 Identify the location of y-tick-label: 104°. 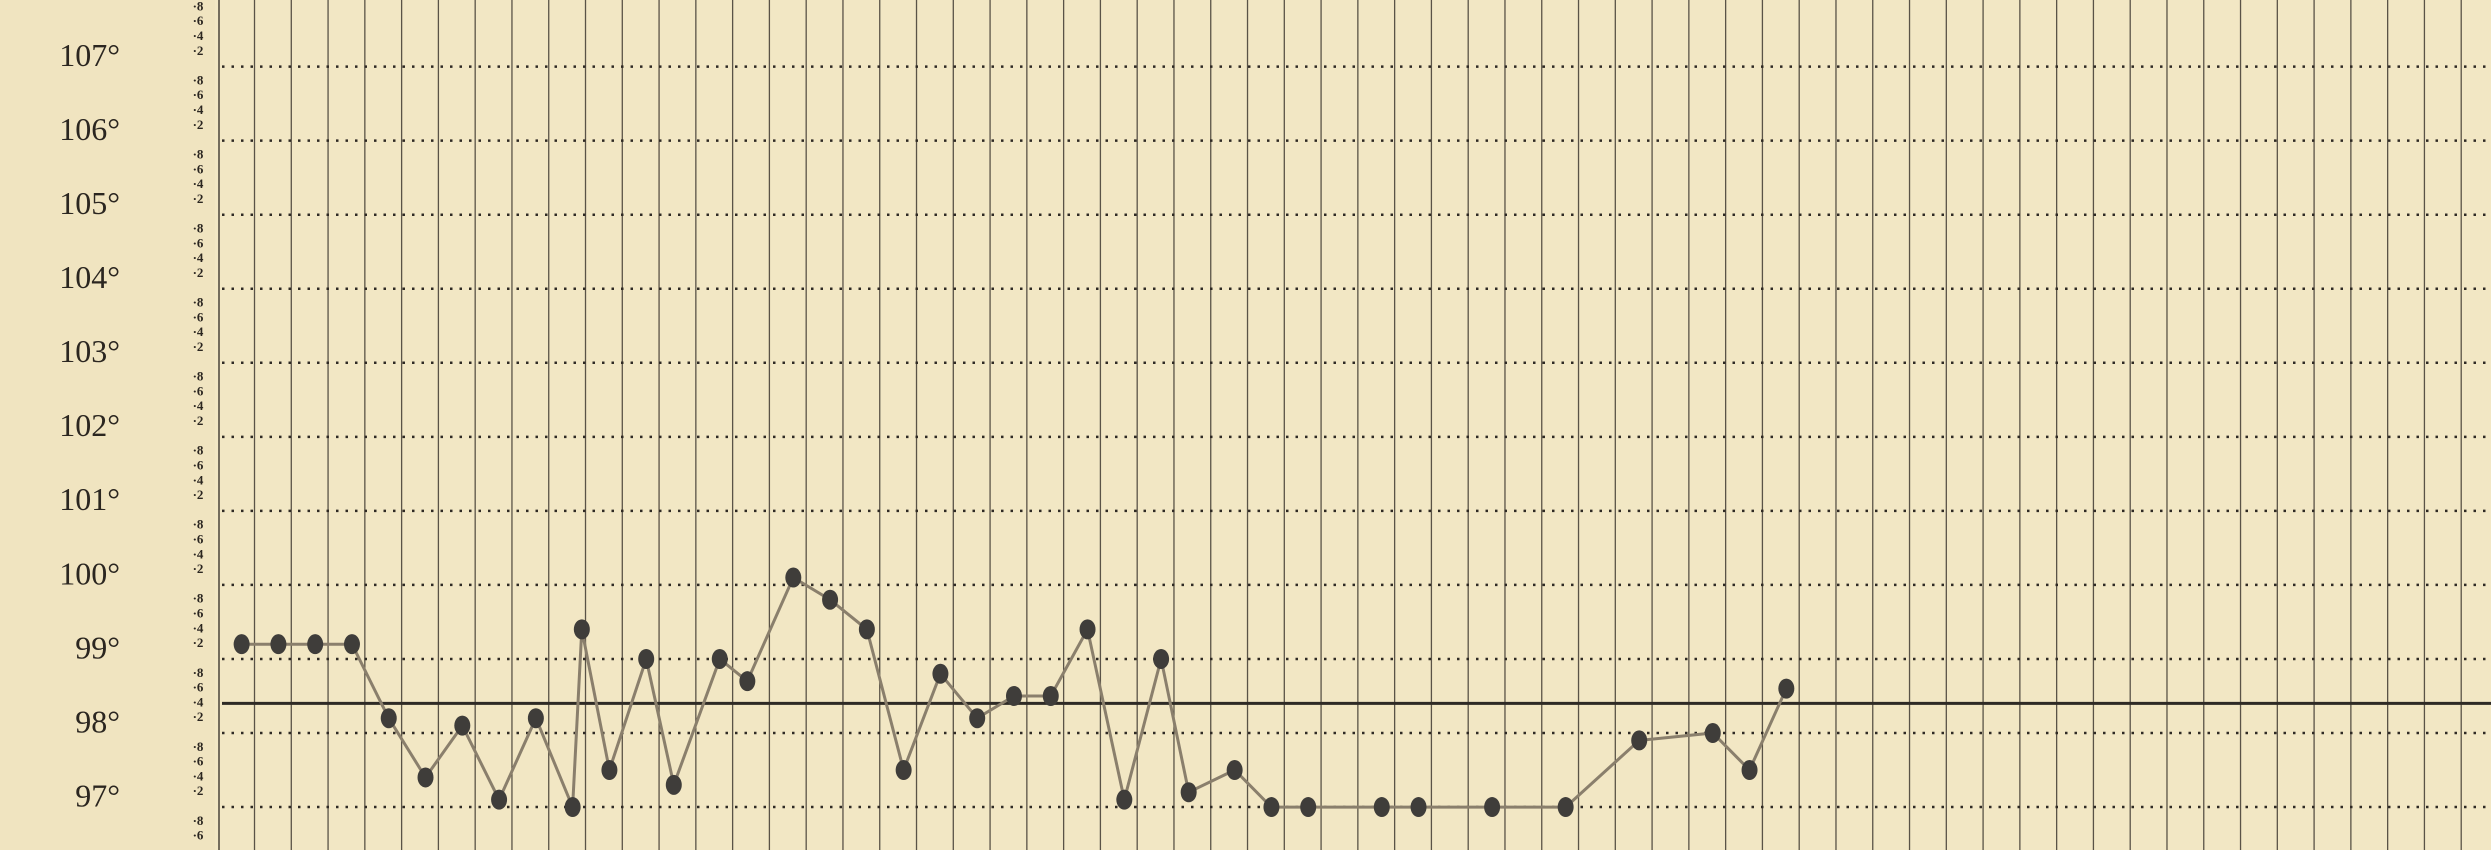
(89, 277).